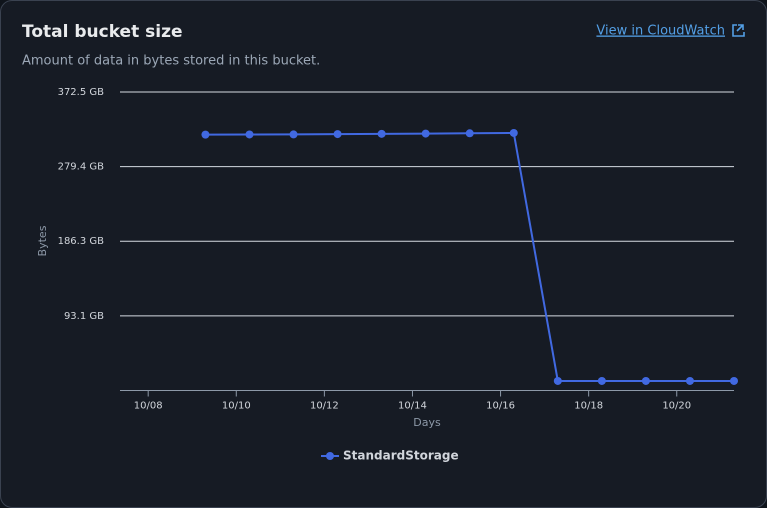 This screenshot has height=508, width=767. I want to click on legend-label: StandardStorage, so click(401, 456).